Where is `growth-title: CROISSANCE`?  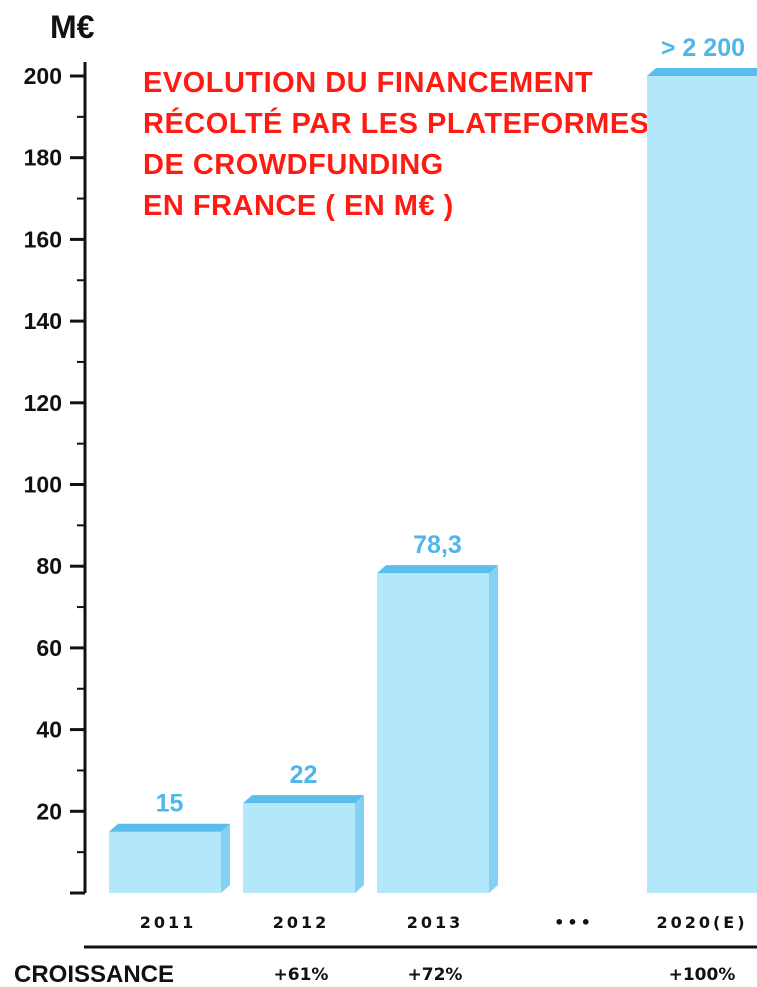 growth-title: CROISSANCE is located at coordinates (94, 974).